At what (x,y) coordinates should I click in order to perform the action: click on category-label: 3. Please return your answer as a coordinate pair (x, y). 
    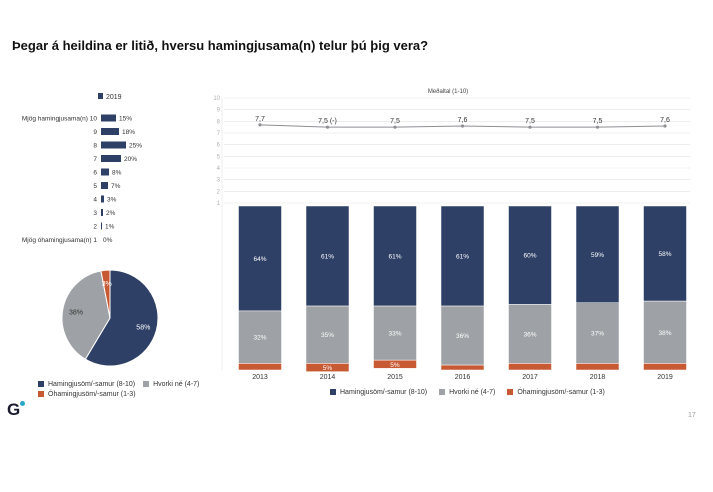
    Looking at the image, I should click on (95, 213).